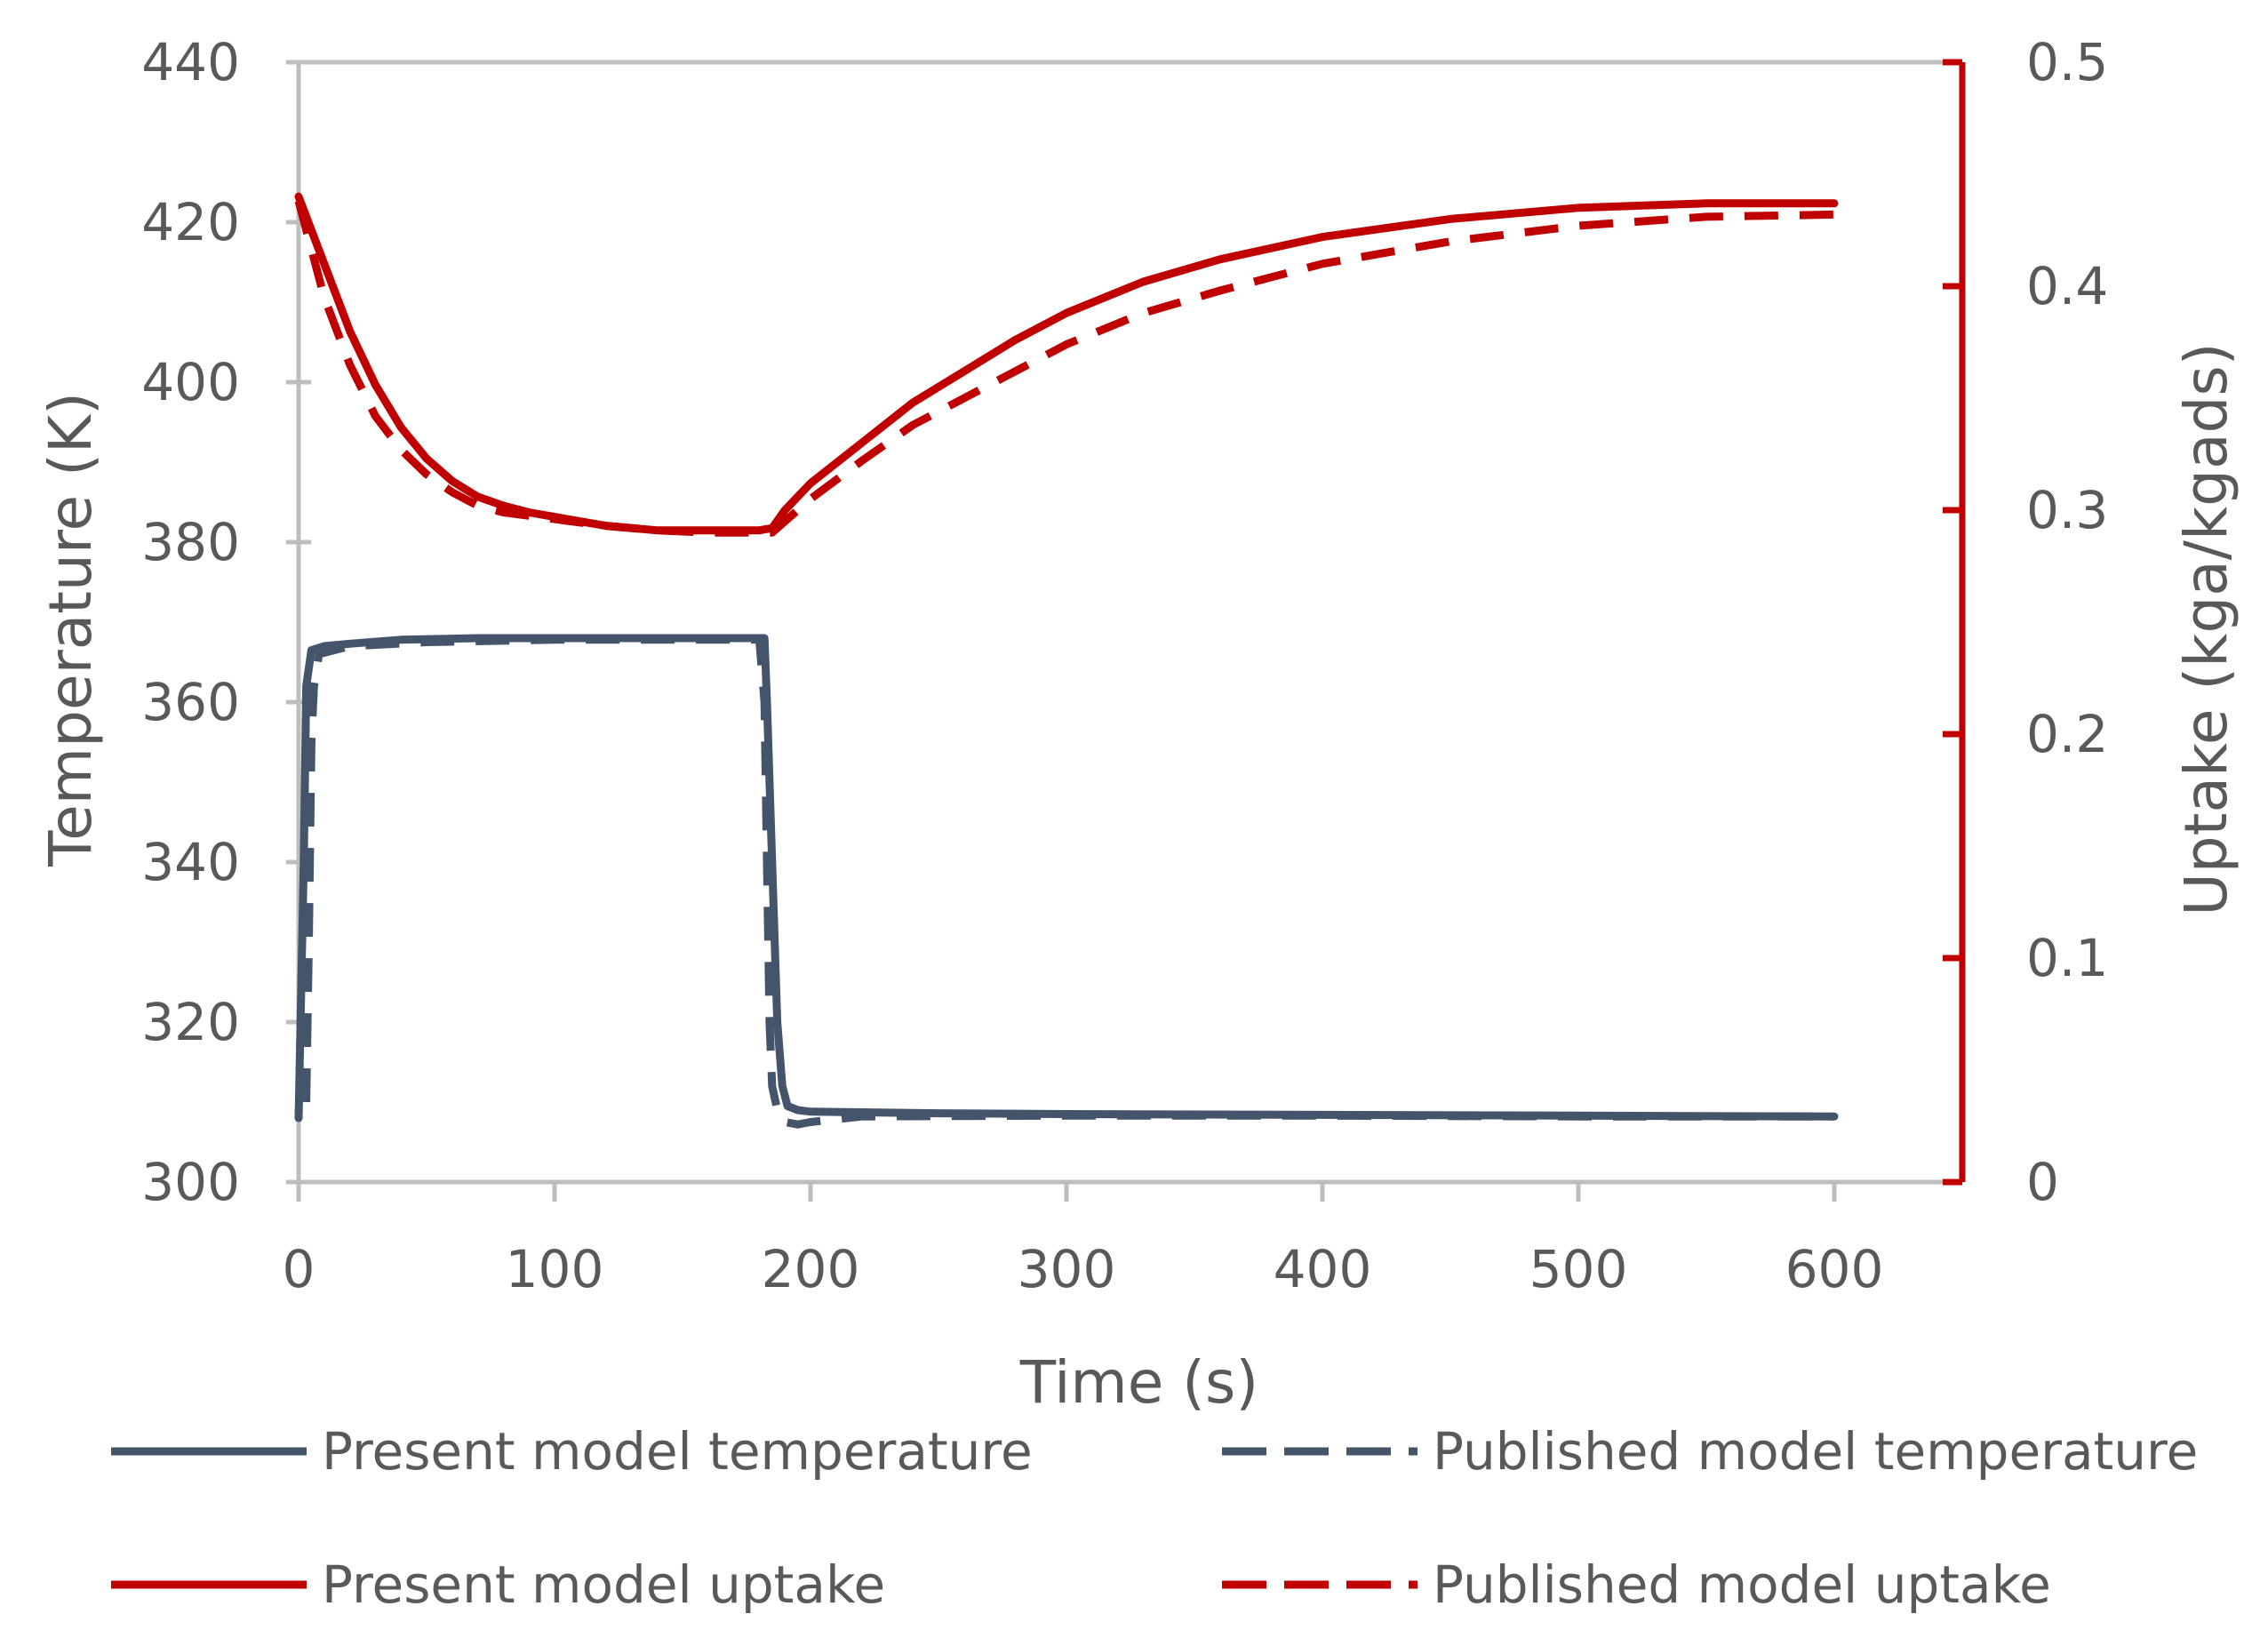 The image size is (2268, 1638). Describe the element at coordinates (2067, 62) in the screenshot. I see `y2-tick-label: 0.5` at that location.